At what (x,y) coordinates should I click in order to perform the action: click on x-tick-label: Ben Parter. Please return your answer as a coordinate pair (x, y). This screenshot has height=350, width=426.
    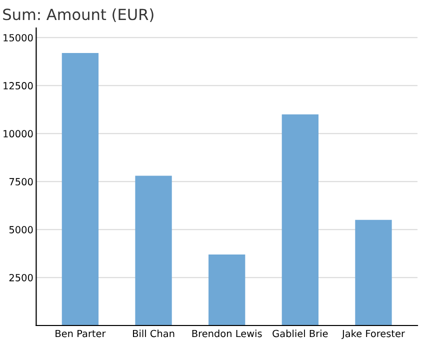
    Looking at the image, I should click on (81, 334).